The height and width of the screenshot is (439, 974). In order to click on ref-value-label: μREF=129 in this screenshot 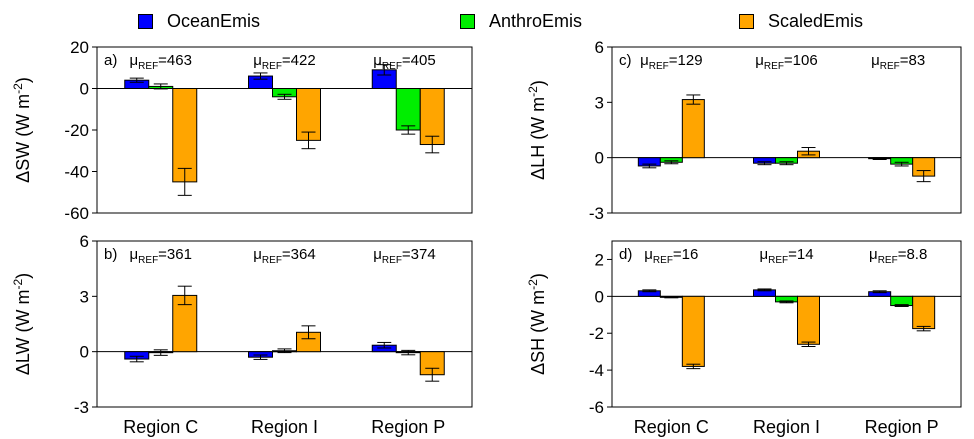, I will do `click(671, 62)`.